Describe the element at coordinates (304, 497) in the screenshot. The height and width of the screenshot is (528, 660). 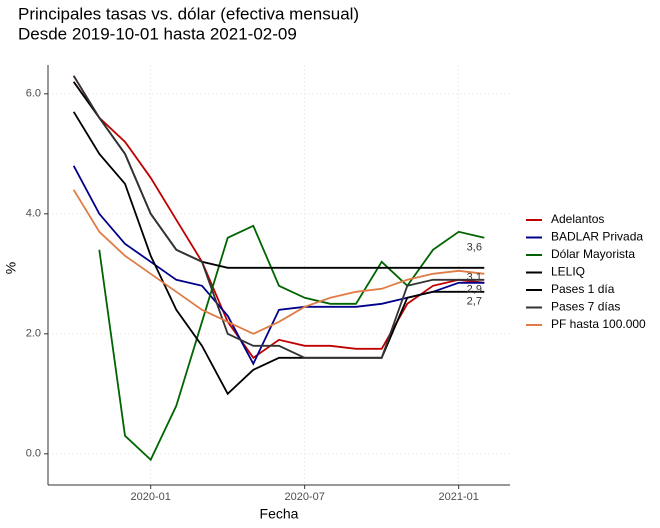
I see `x-tick-label: 2020-07` at that location.